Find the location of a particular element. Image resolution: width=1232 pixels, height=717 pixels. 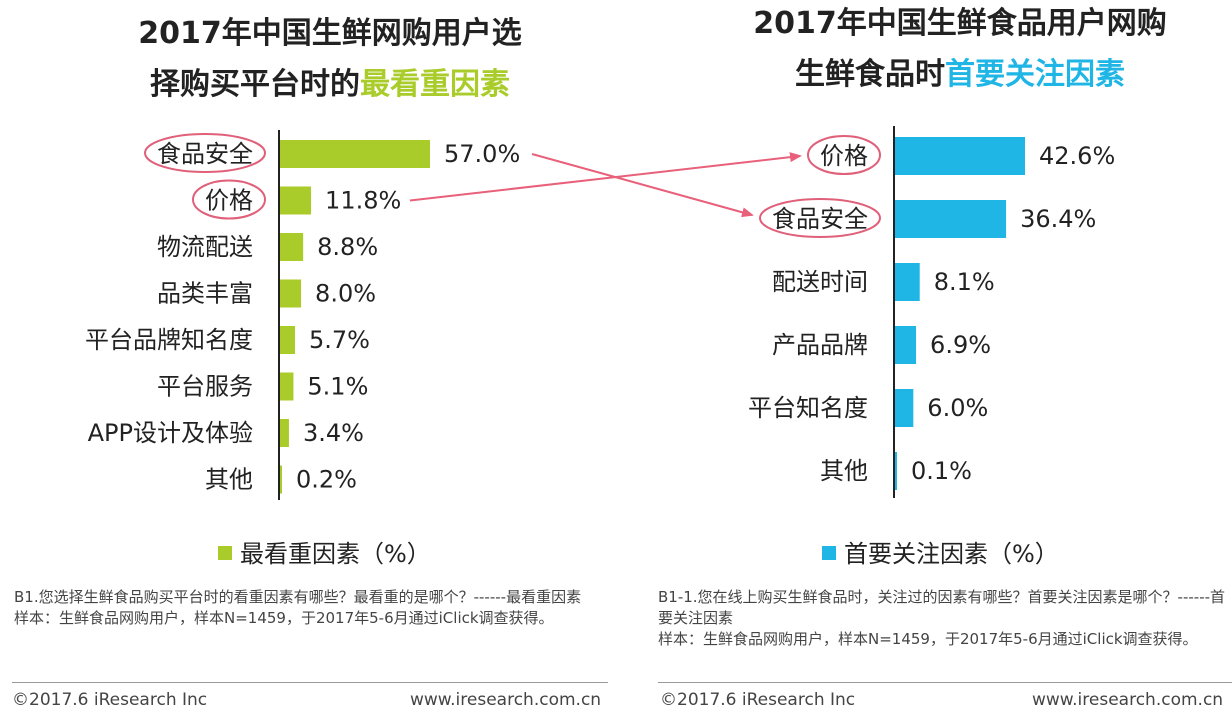

right-value-label: 36.4% is located at coordinates (1058, 219).